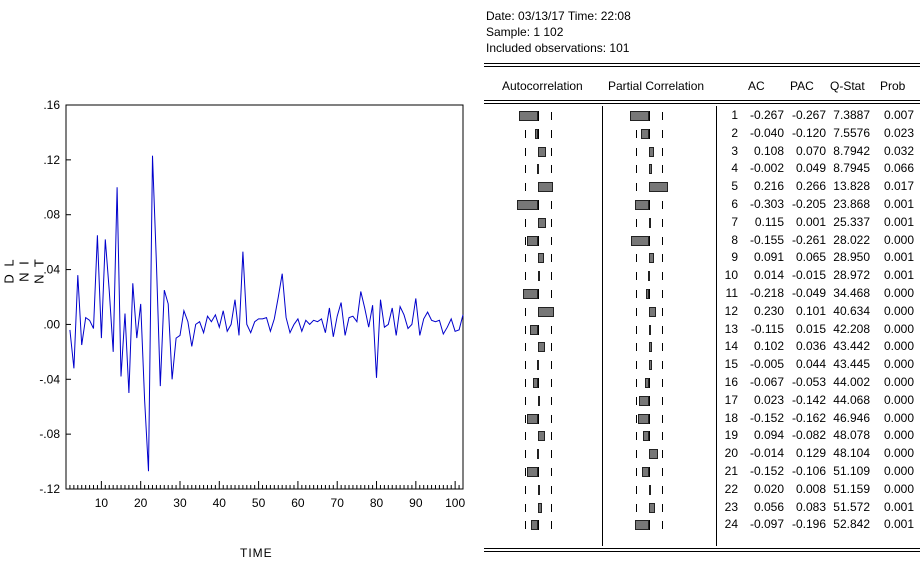  I want to click on x-tick-label: 20, so click(141, 503).